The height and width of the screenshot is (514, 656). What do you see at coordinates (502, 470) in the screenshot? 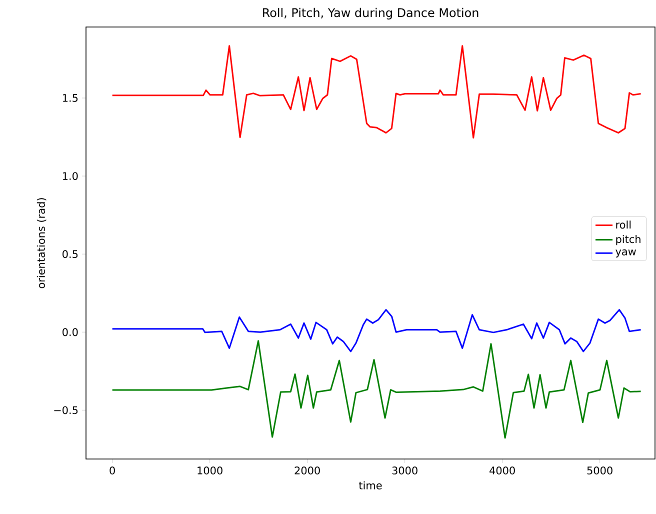
I see `x-tick-label: 4000` at bounding box center [502, 470].